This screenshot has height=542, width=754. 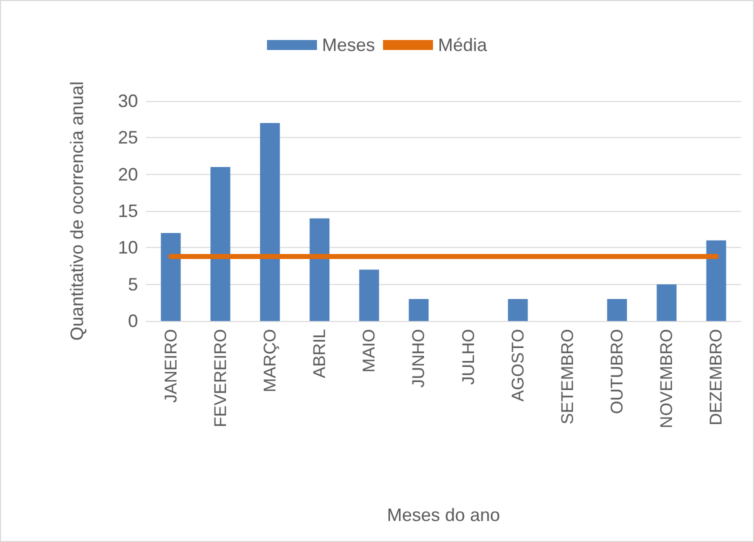 I want to click on x-tick-label: OUTUBRO, so click(x=617, y=371).